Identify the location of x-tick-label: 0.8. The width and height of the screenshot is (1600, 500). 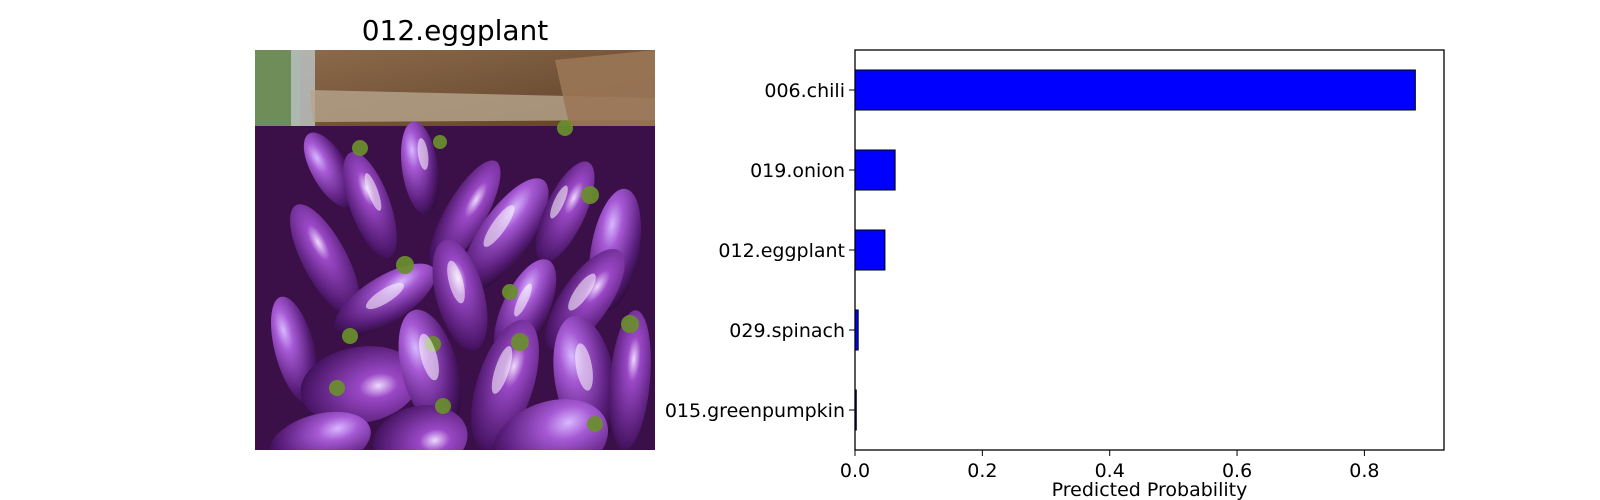
(1364, 471).